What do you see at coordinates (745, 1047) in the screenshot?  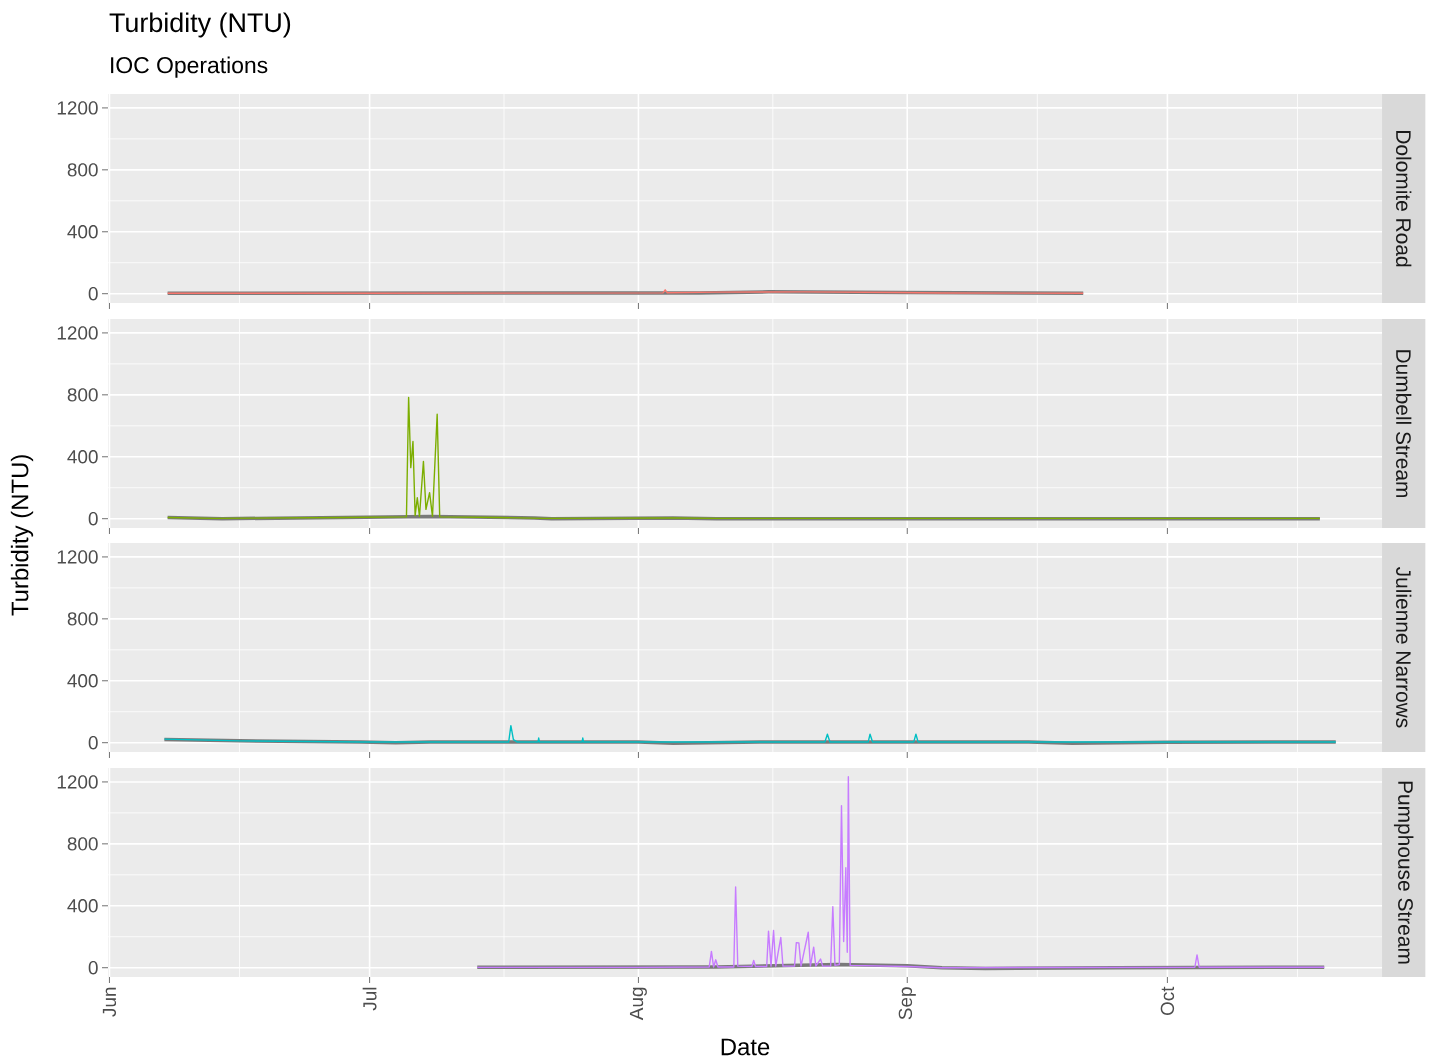 I see `x-axis-title: Date` at bounding box center [745, 1047].